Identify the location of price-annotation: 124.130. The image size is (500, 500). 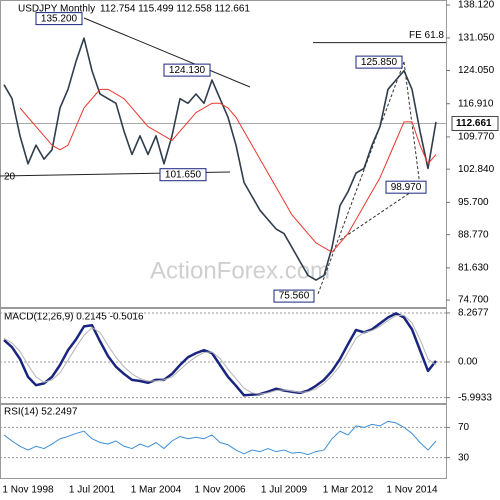
(187, 70).